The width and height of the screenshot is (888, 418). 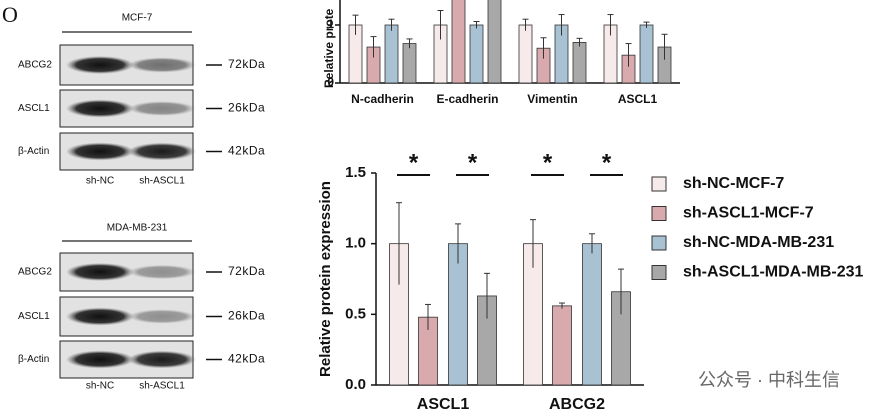 What do you see at coordinates (355, 313) in the screenshot?
I see `y-tick-label: 0.5` at bounding box center [355, 313].